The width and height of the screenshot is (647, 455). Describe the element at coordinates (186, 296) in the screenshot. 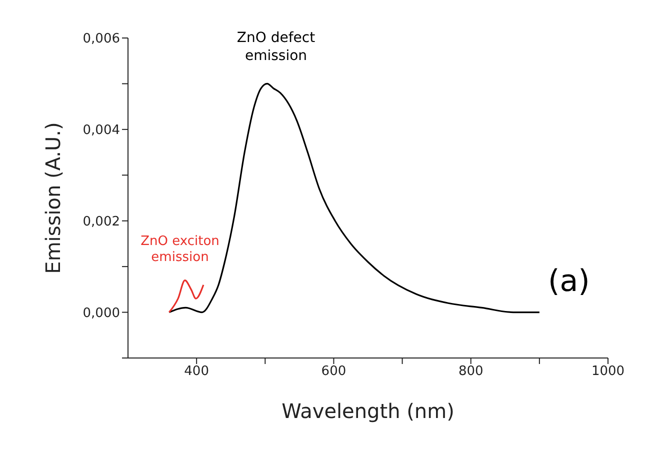

I see `line-series` at that location.